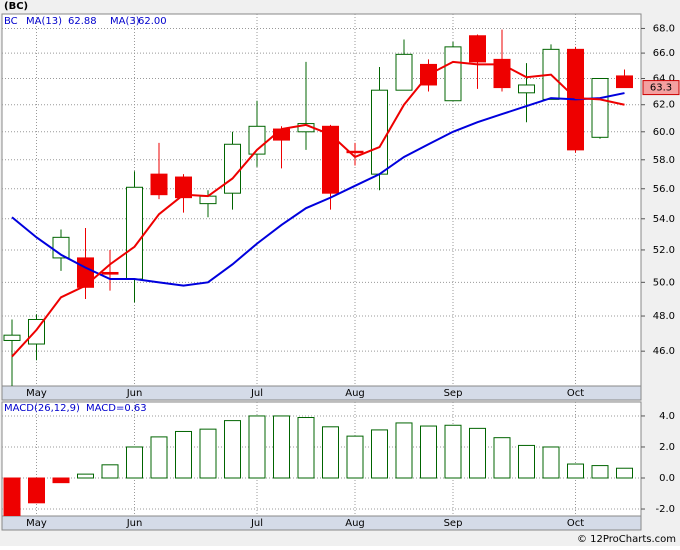 This screenshot has height=550, width=680. What do you see at coordinates (664, 105) in the screenshot?
I see `y-tick-label: 62.0` at bounding box center [664, 105].